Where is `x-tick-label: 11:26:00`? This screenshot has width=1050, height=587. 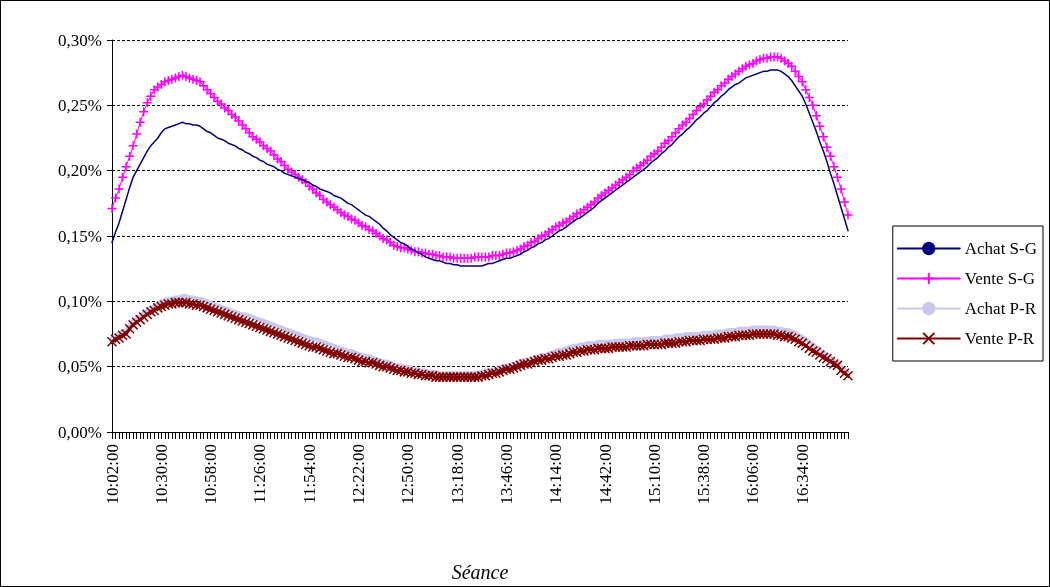 x-tick-label: 11:26:00 is located at coordinates (260, 474).